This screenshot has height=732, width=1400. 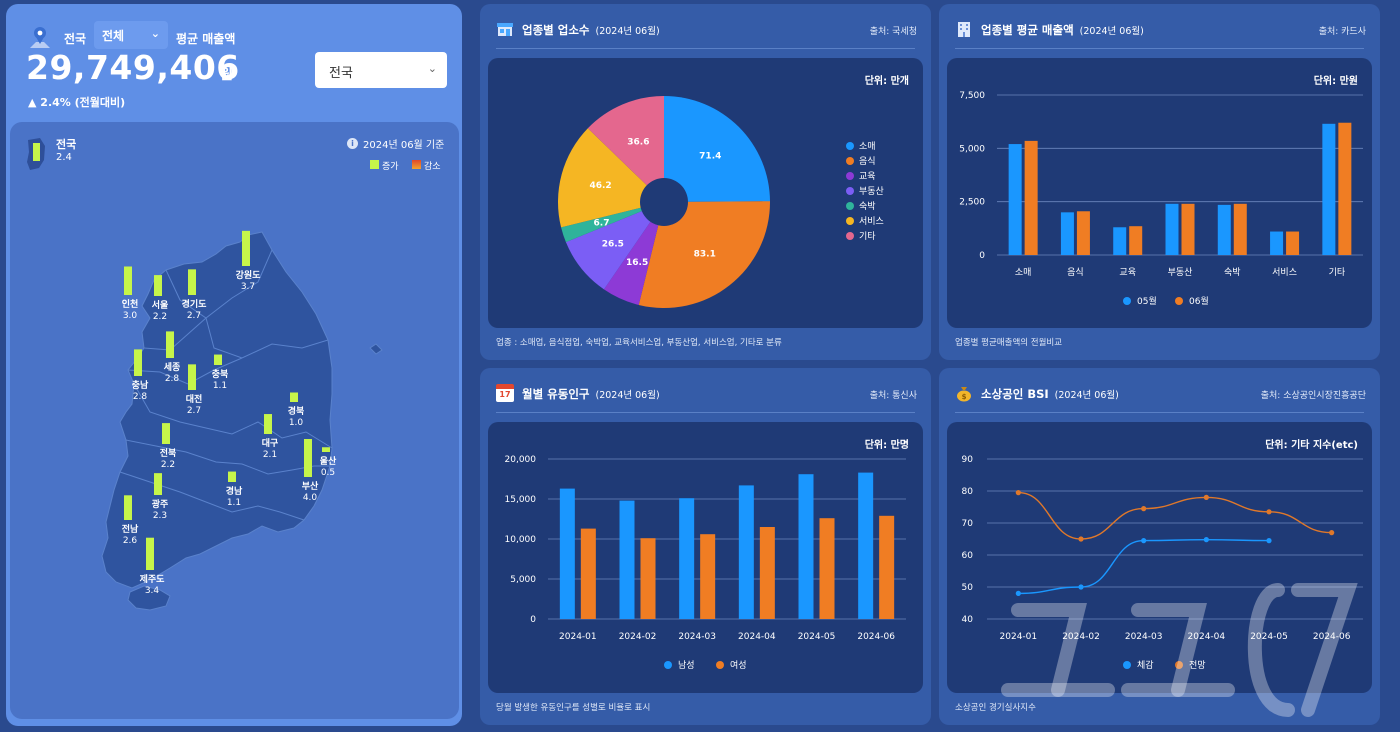 I want to click on base-date: 2024년 06월 기준, so click(x=404, y=145).